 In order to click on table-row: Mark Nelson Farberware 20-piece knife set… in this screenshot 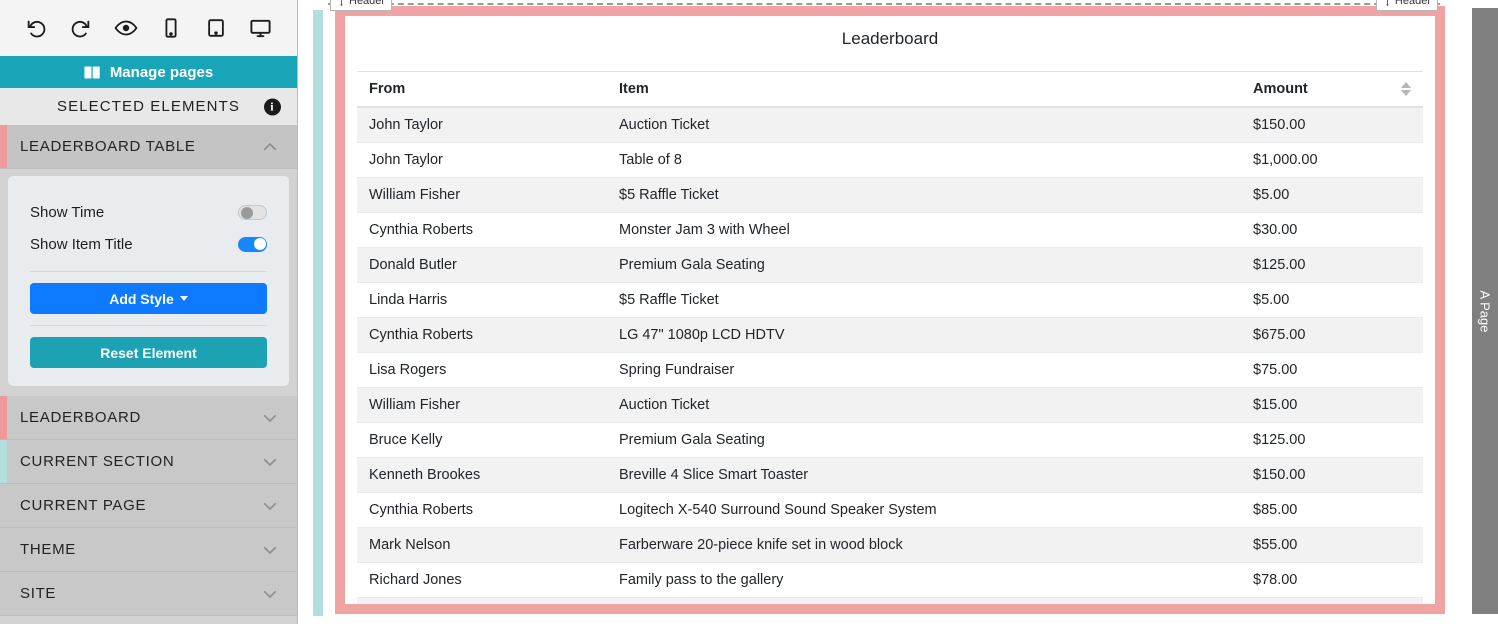, I will do `click(890, 545)`.